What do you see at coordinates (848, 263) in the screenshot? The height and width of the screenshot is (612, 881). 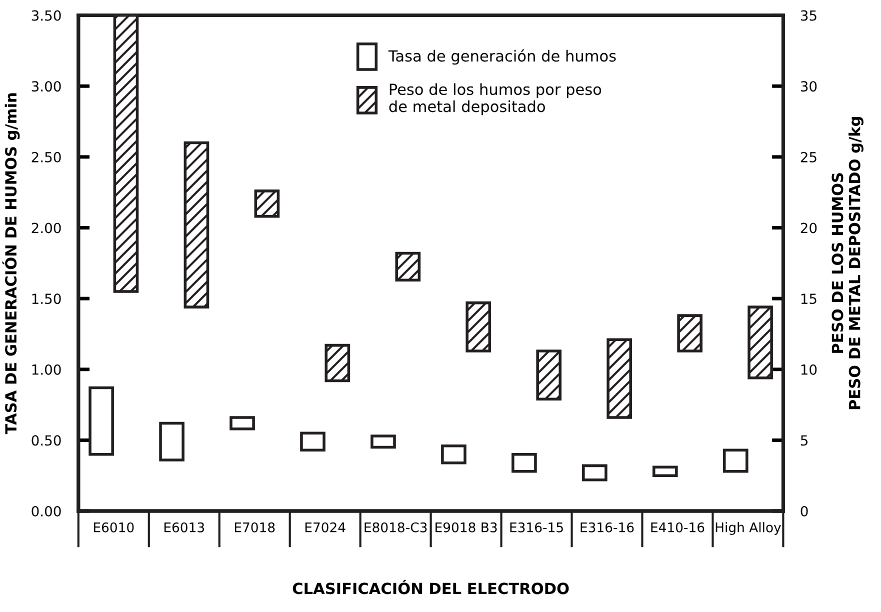 I see `y2-axis-title: PESO DE LOS HUMOS PESO DE METAL DEPOSITADO g/kg` at bounding box center [848, 263].